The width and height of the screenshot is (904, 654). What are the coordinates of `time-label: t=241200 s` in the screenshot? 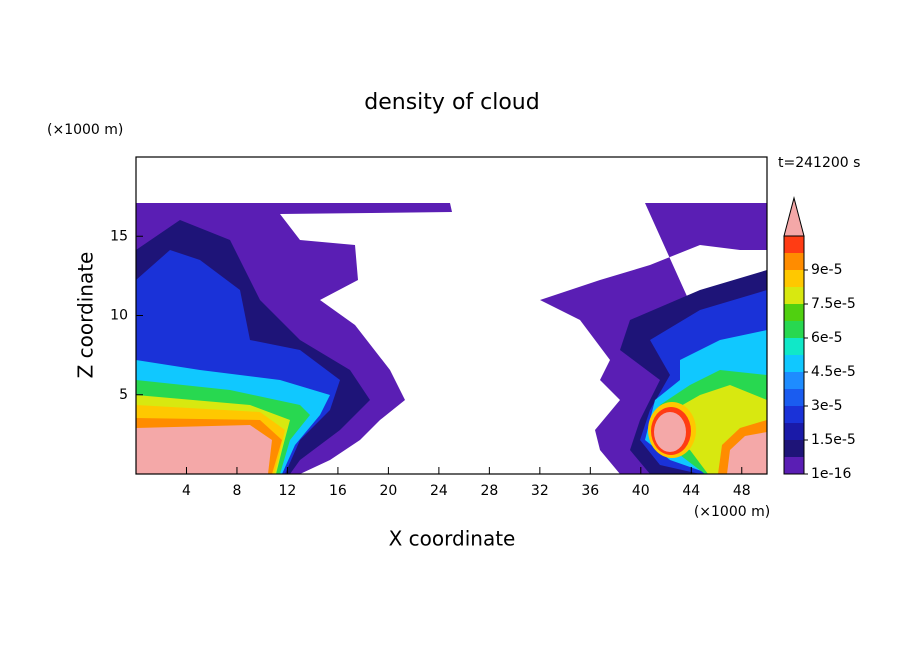 It's located at (819, 163).